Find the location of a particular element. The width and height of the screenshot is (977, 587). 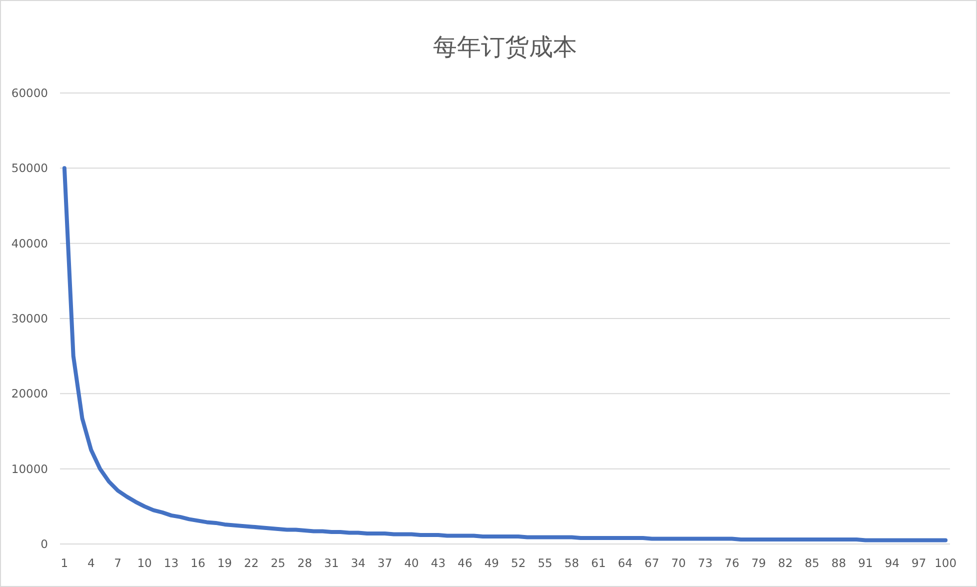

x-tick-label: 7 is located at coordinates (118, 563).